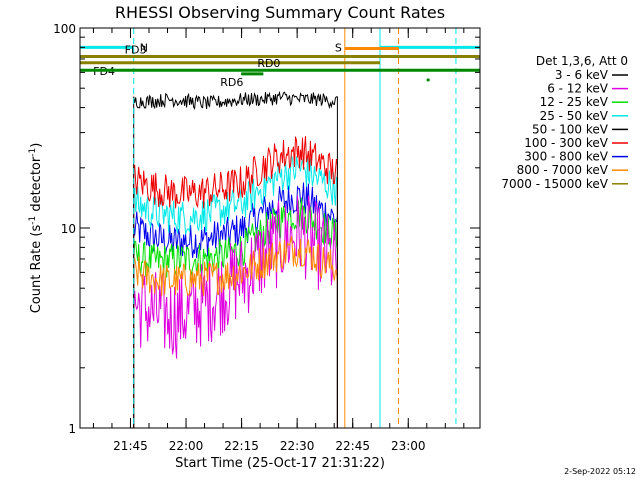  I want to click on saa-label: S, so click(338, 47).